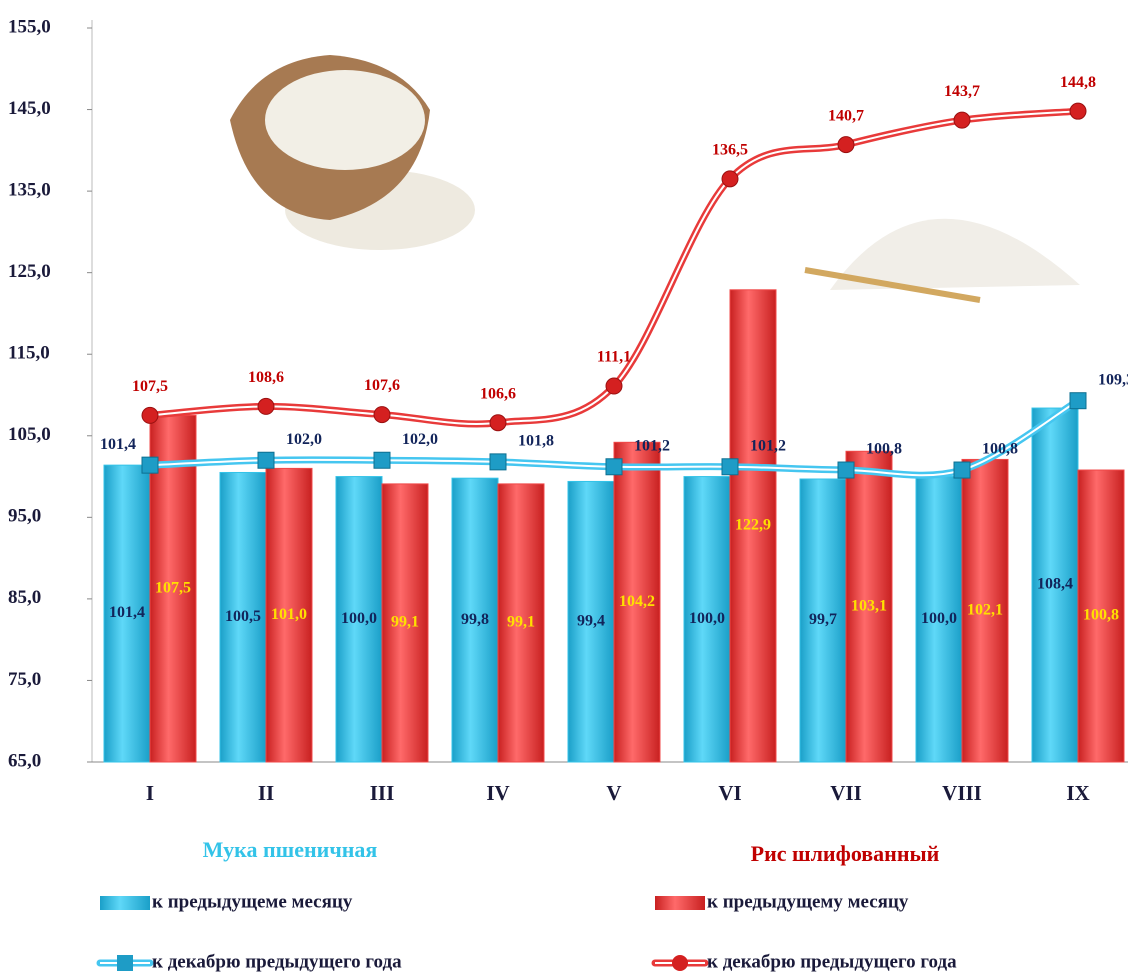  Describe the element at coordinates (24, 760) in the screenshot. I see `y-tick-label: 65,0` at that location.